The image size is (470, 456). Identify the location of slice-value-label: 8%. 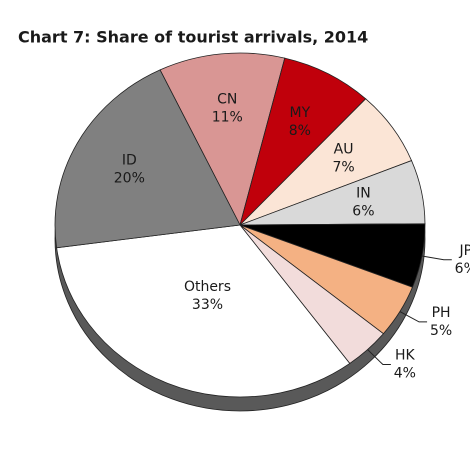
(300, 131).